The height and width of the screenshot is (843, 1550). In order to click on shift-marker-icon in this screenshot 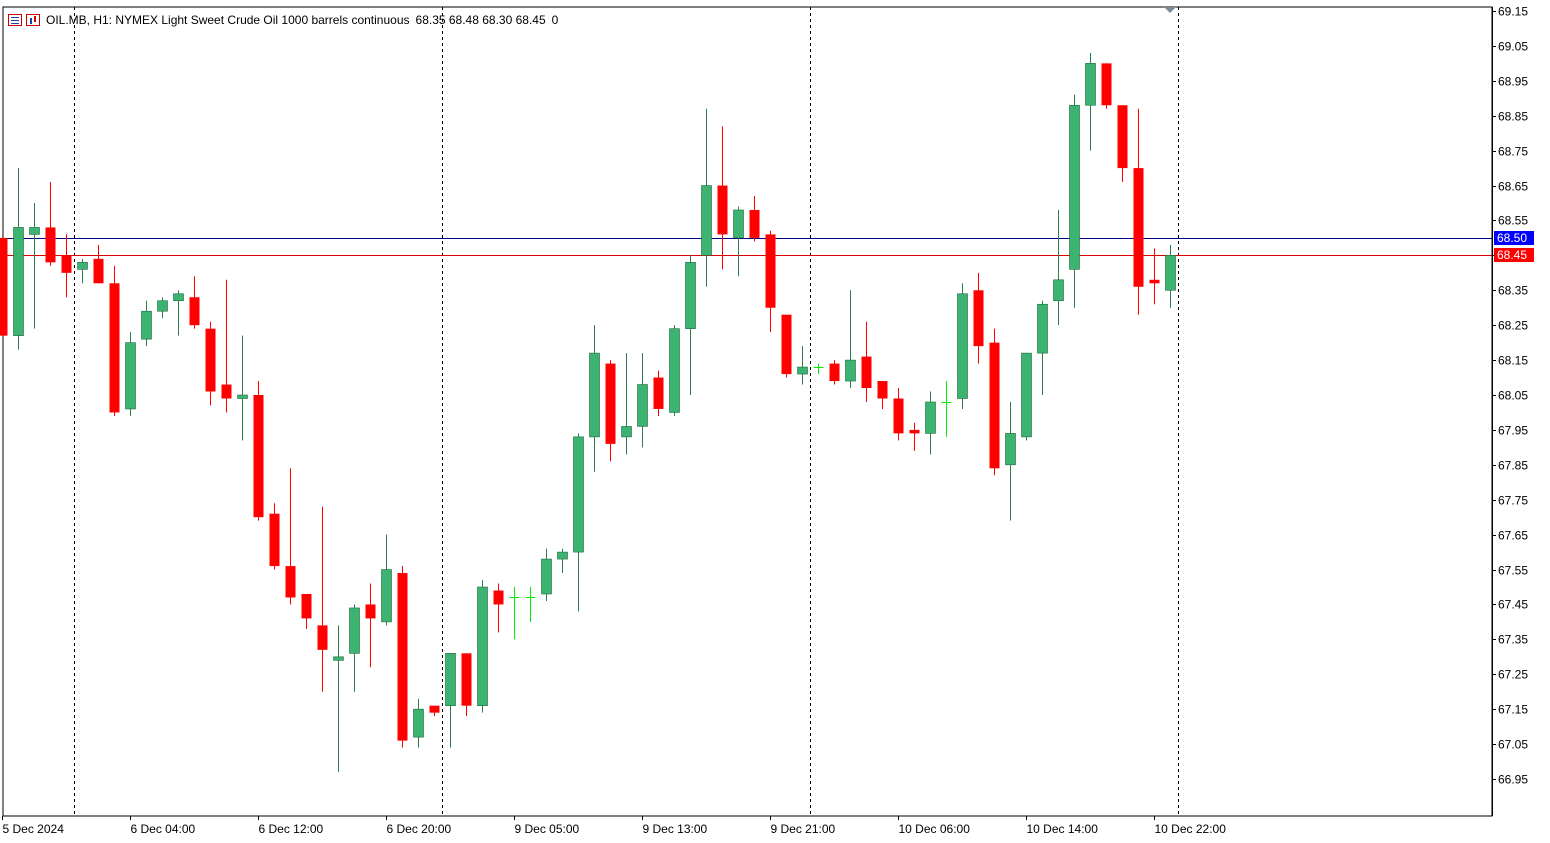, I will do `click(1170, 10)`.